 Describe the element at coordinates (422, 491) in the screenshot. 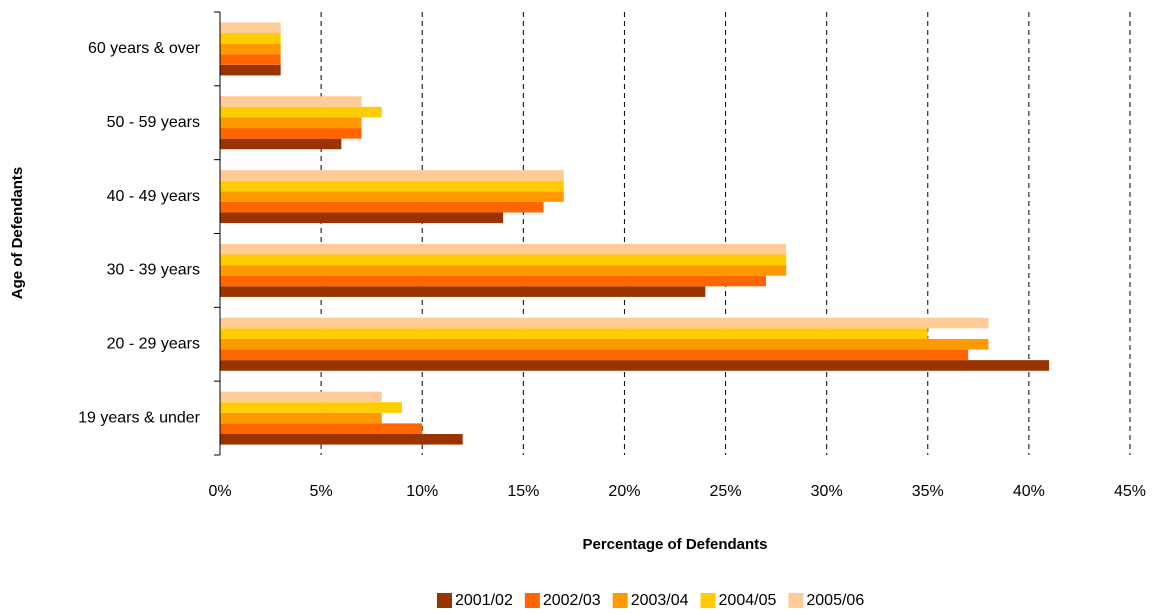

I see `x-tick-label: 10%` at that location.